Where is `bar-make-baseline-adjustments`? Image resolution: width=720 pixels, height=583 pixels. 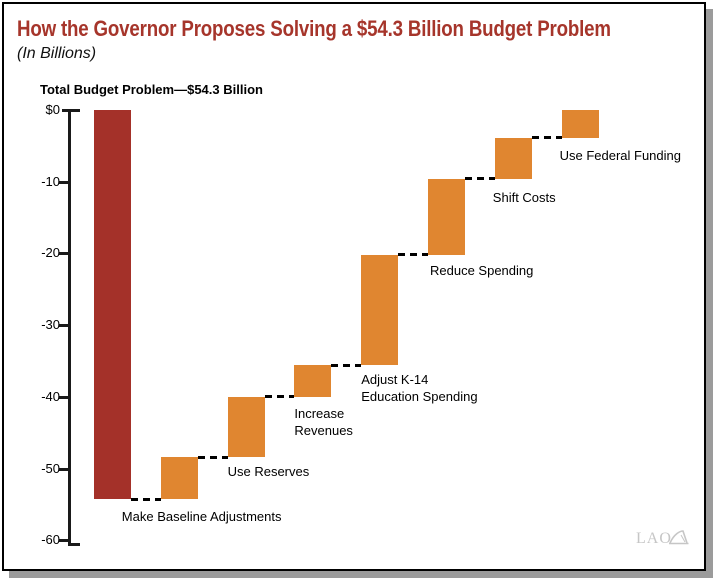 bar-make-baseline-adjustments is located at coordinates (179, 478).